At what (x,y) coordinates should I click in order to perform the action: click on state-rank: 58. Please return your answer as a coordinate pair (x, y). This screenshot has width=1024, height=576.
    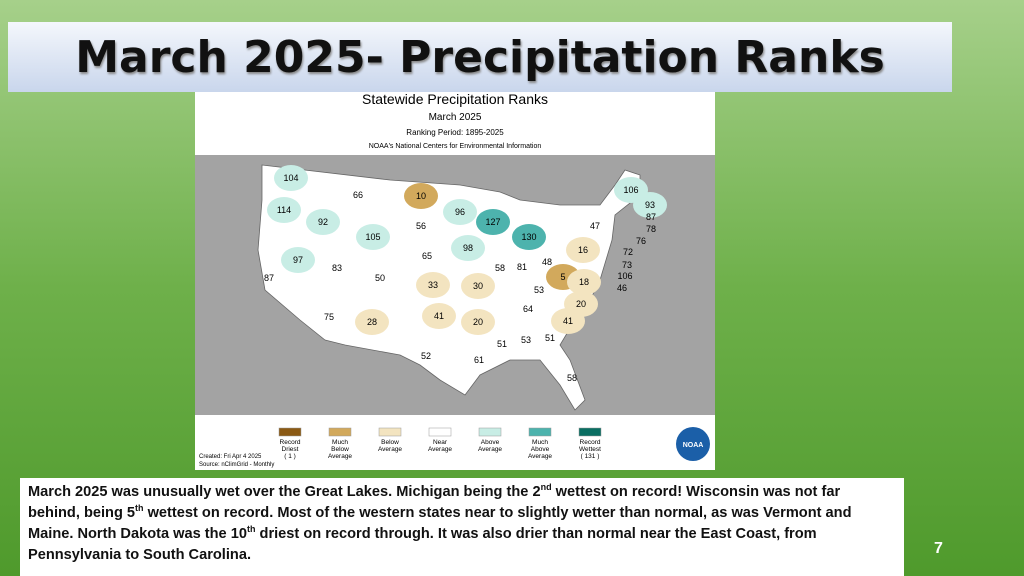
    Looking at the image, I should click on (500, 268).